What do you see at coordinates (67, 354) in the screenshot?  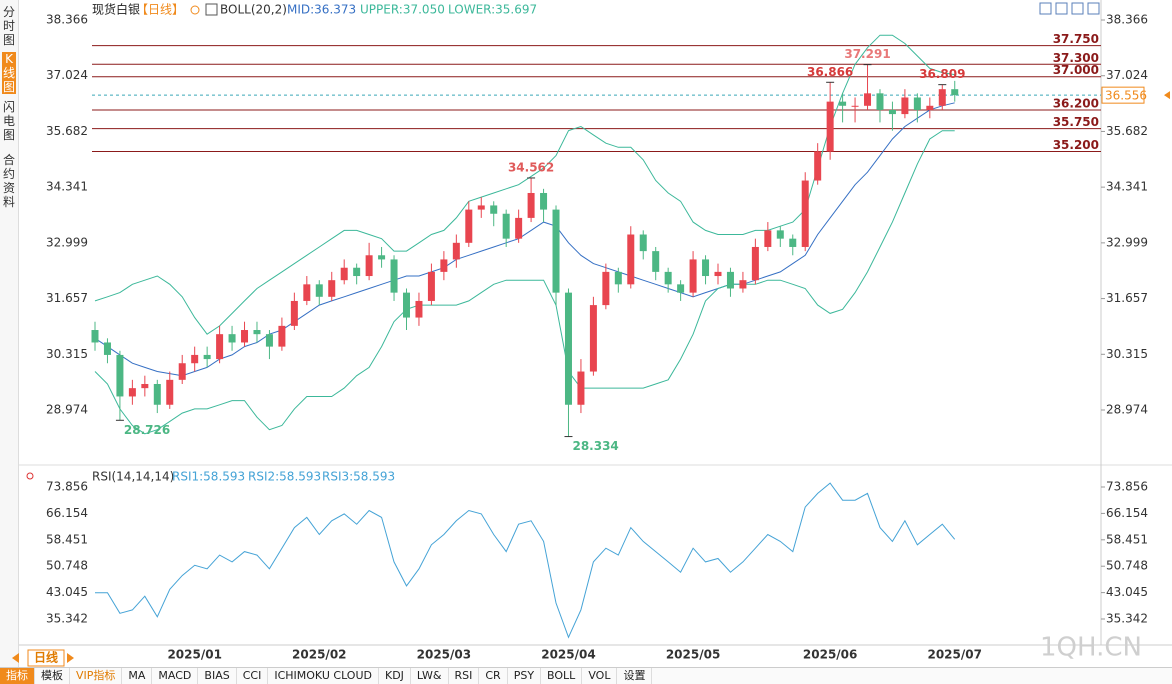 I see `y-tick-label-left: 30.315` at bounding box center [67, 354].